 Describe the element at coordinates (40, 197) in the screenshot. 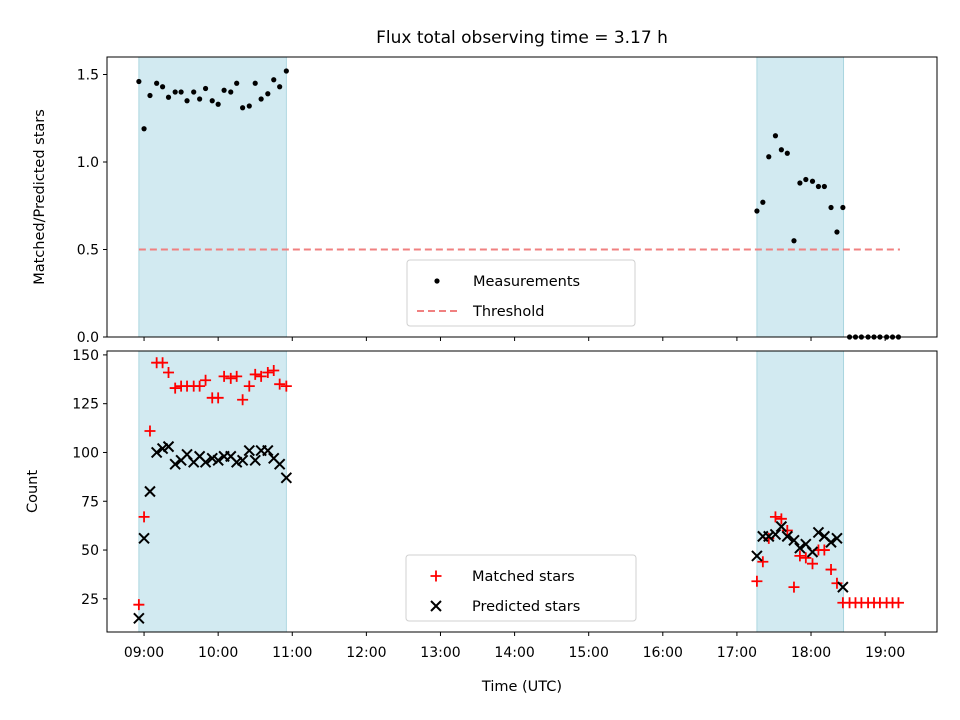

I see `y-axis-label: Matched/Predicted stars` at that location.